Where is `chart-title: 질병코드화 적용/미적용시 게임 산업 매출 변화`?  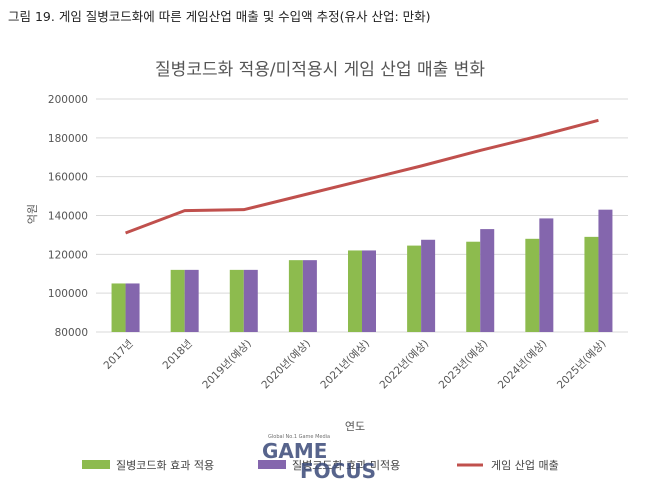 chart-title: 질병코드화 적용/미적용시 게임 산업 매출 변화 is located at coordinates (320, 70).